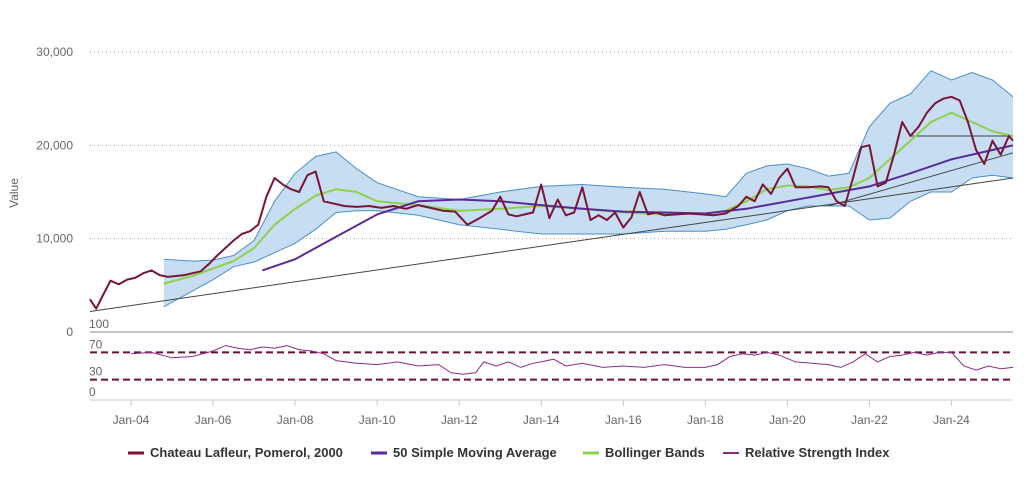  What do you see at coordinates (246, 452) in the screenshot?
I see `legend-label: Chateau Lafleur, Pomerol, 2000` at bounding box center [246, 452].